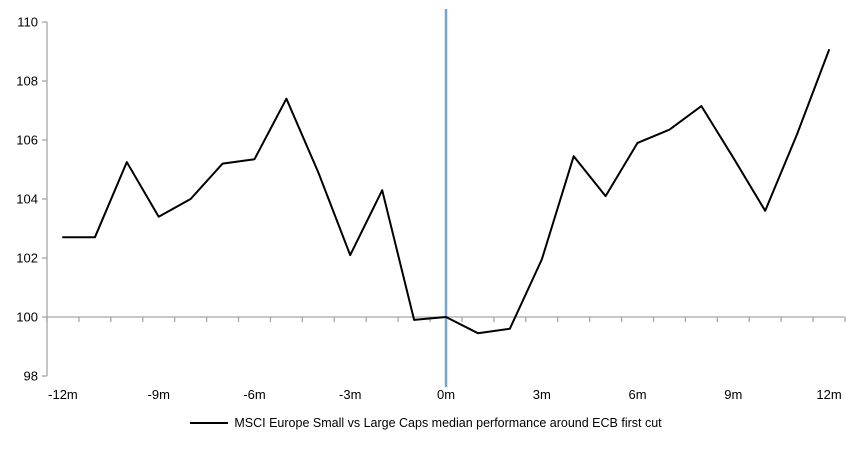 The image size is (852, 450). I want to click on y-tick-label: 98, so click(31, 376).